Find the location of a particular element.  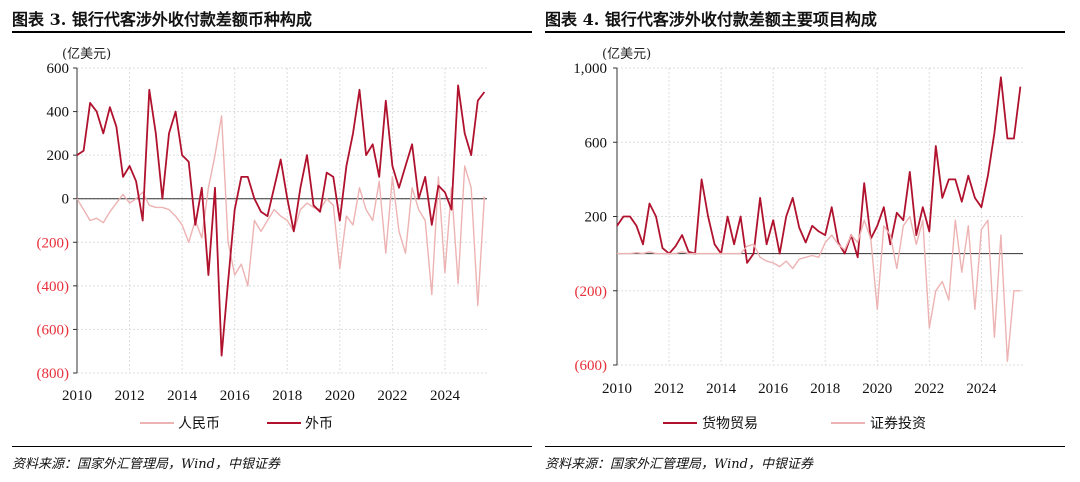

legend-label: 人民币 is located at coordinates (199, 424).